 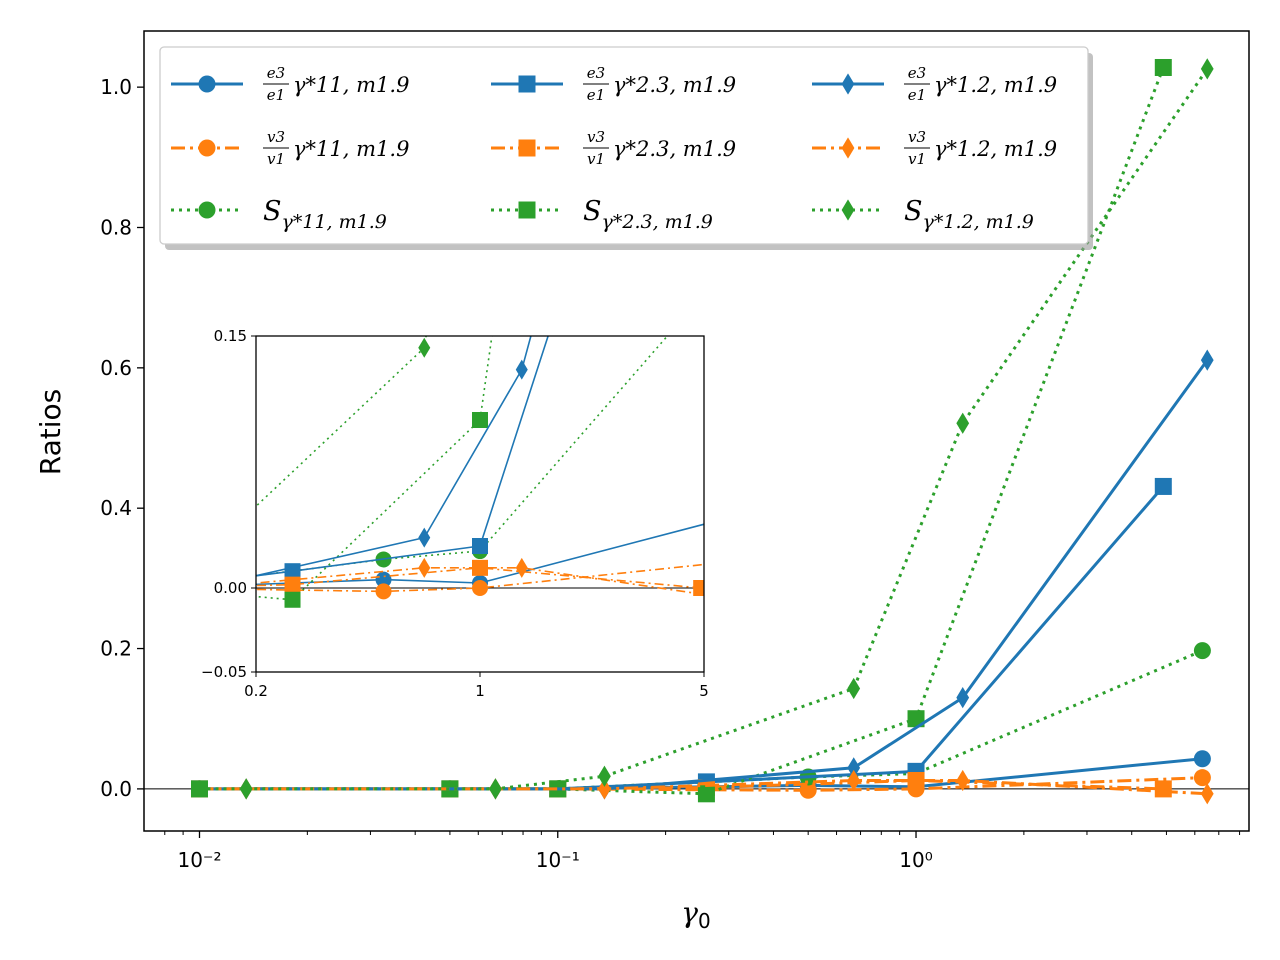 I want to click on inset-y-tick-label: −0.05, so click(x=224, y=672).